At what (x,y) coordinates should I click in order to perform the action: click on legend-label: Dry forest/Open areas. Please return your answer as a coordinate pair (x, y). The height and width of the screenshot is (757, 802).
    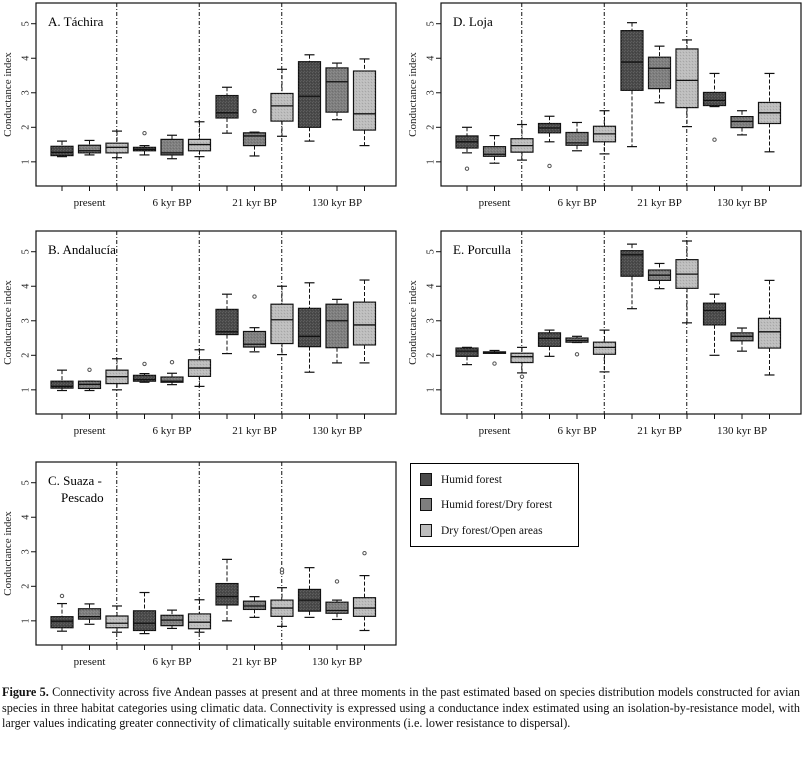
    Looking at the image, I should click on (492, 530).